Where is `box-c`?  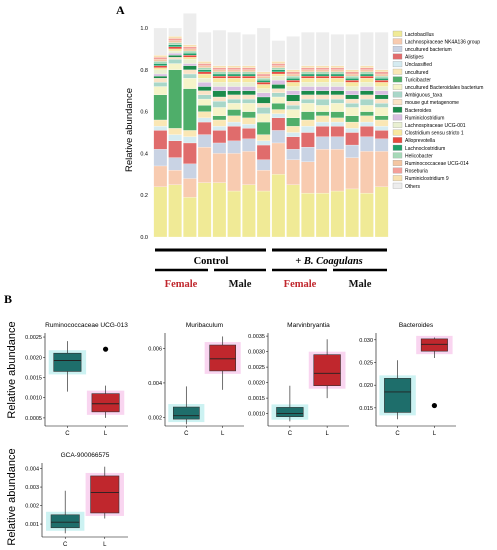 box-c is located at coordinates (397, 390).